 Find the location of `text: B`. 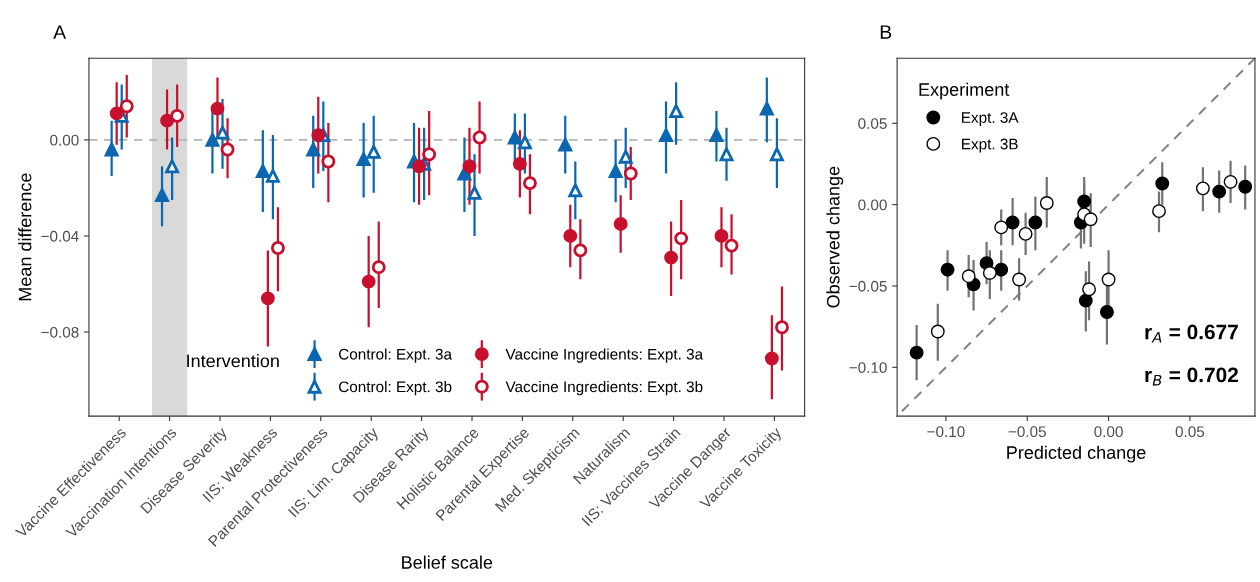

text: B is located at coordinates (1157, 380).